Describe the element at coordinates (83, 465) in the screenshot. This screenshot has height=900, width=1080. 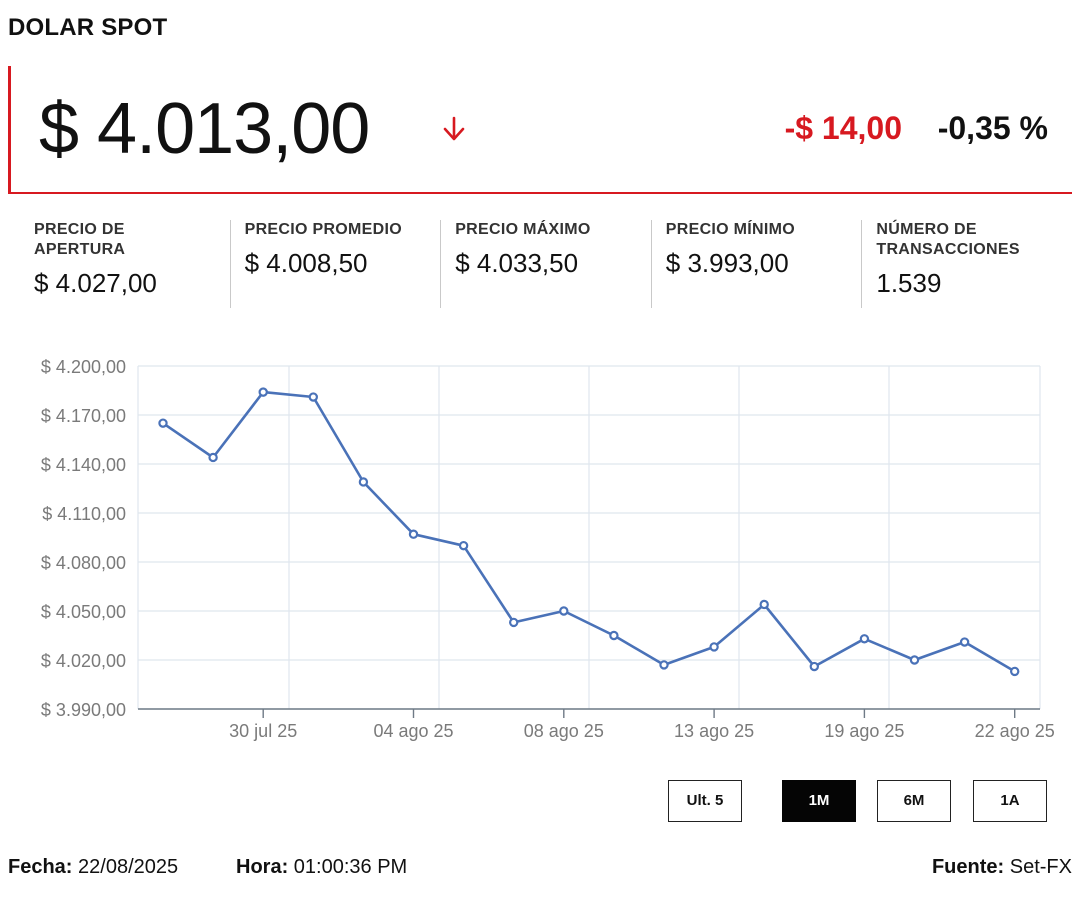
I see `y-tick-label: $ 4.140,00` at that location.